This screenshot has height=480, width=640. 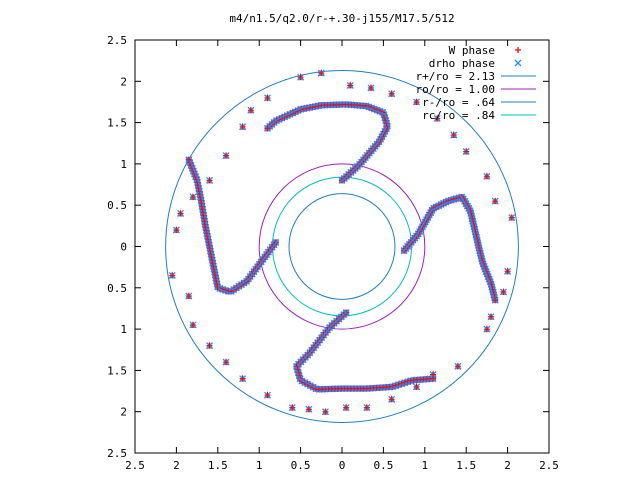 I want to click on legend-label: r-/ro = .64, so click(x=458, y=102).